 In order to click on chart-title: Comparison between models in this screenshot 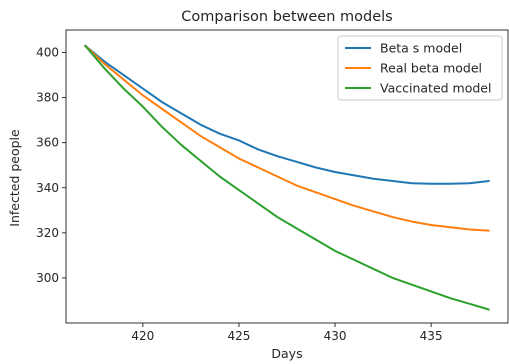, I will do `click(286, 17)`.